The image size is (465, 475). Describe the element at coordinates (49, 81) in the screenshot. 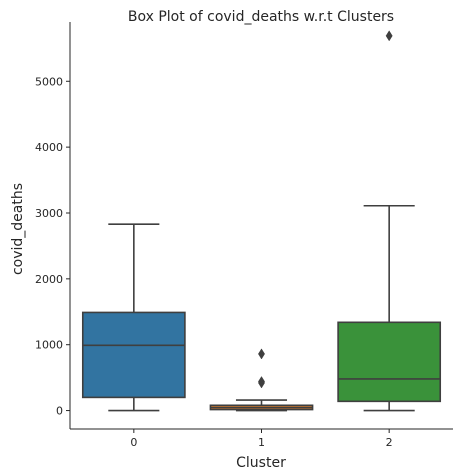

I see `y-tick-label: 5000` at that location.